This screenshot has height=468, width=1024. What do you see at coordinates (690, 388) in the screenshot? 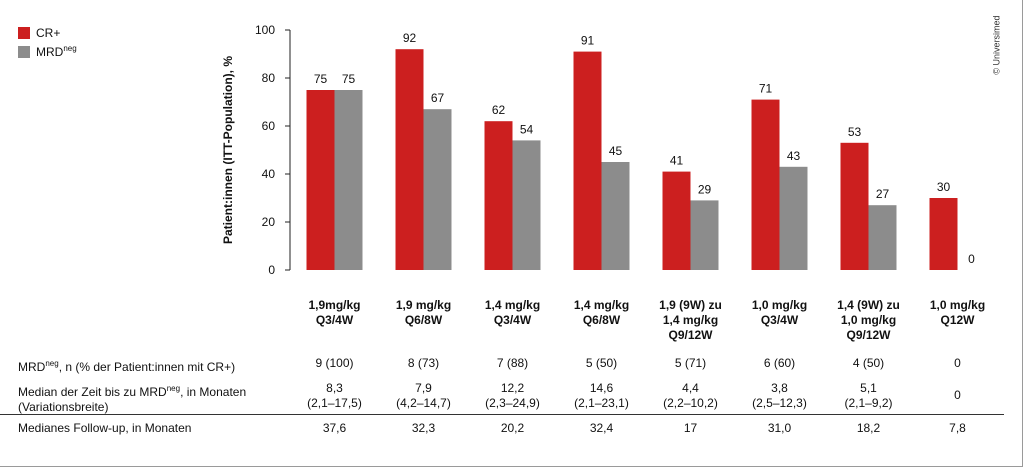
I see `table-cell-line: 4,4` at bounding box center [690, 388].